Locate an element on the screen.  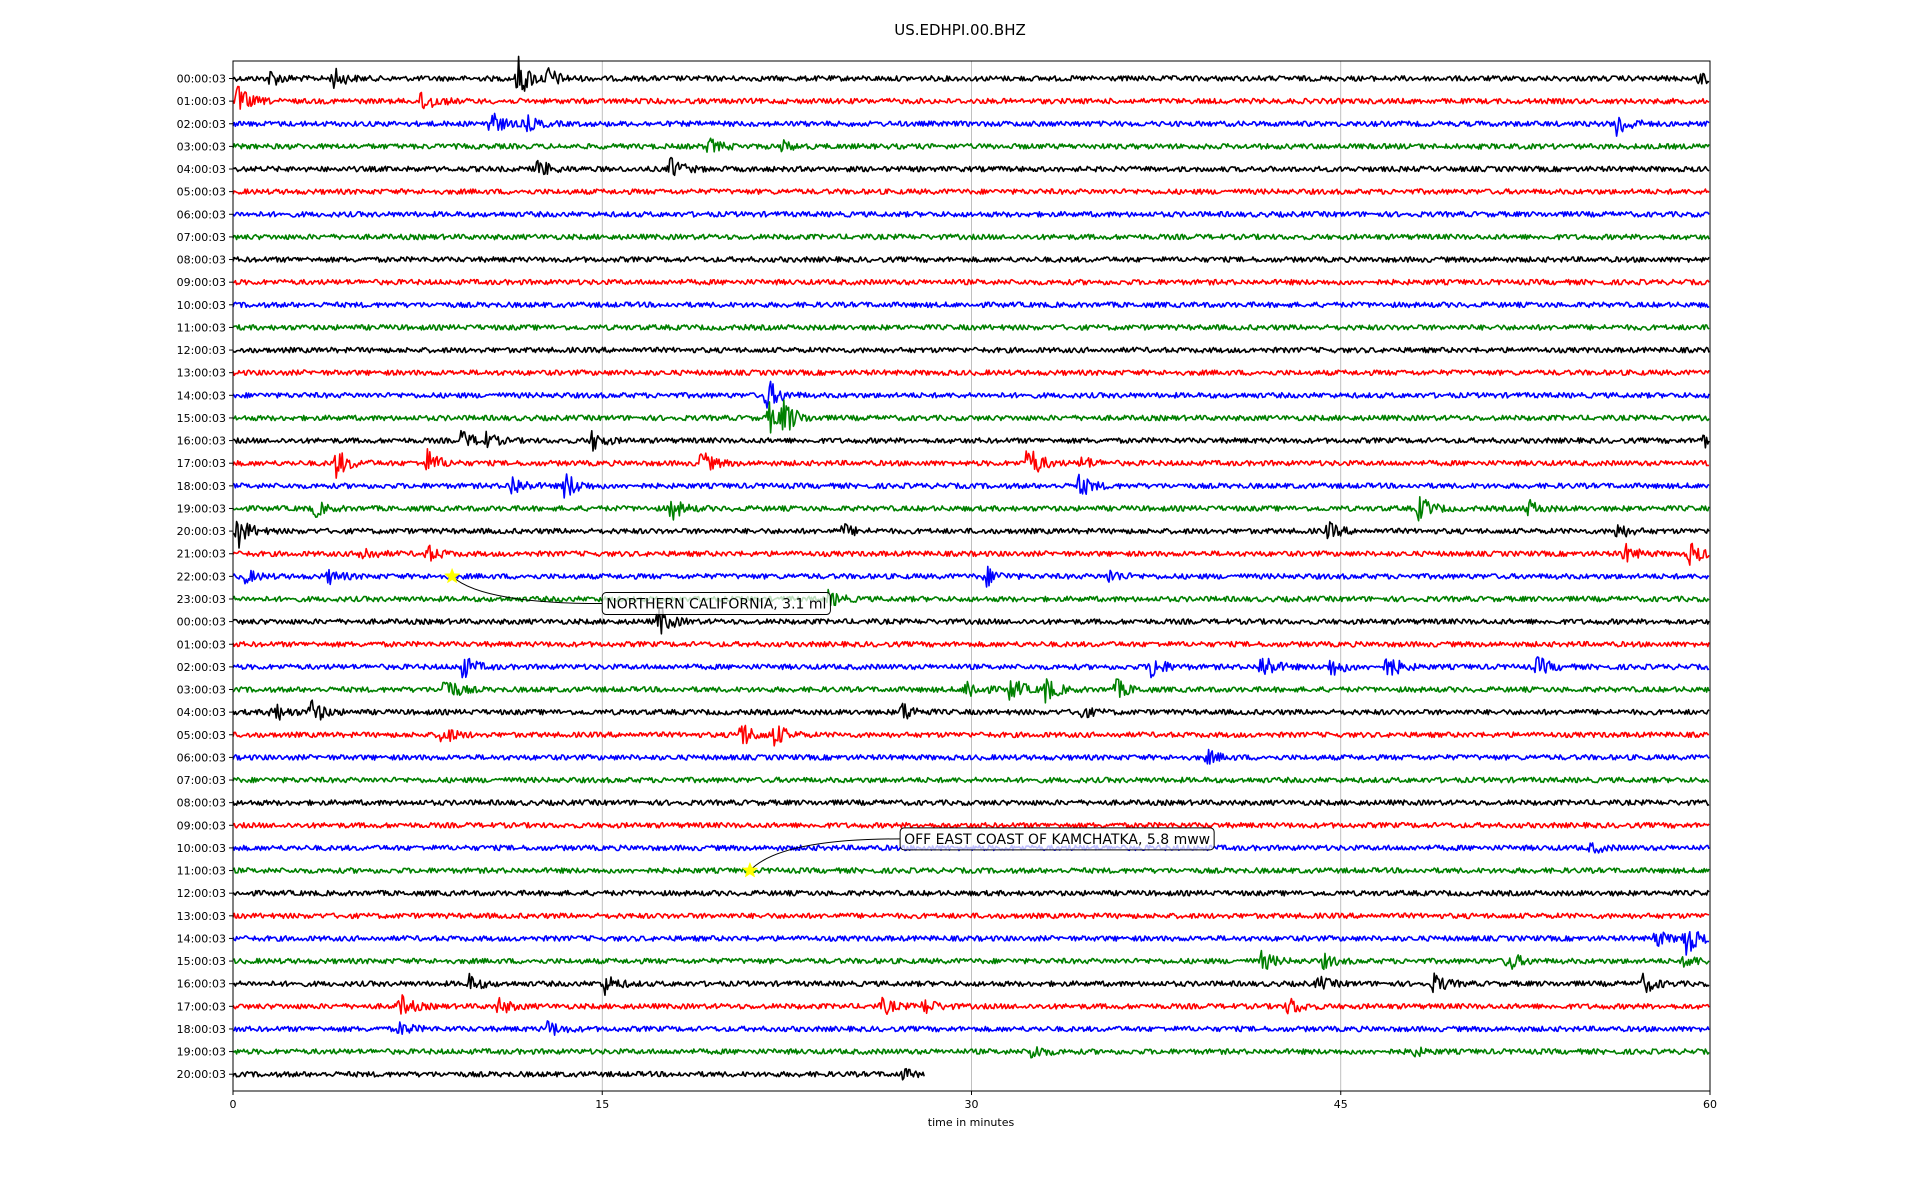
y-tick-label: 18:00:03 is located at coordinates (201, 486).